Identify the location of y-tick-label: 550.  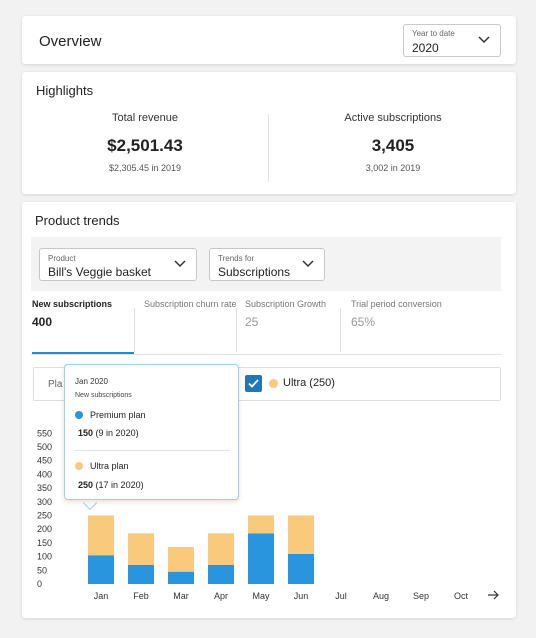
(44, 433).